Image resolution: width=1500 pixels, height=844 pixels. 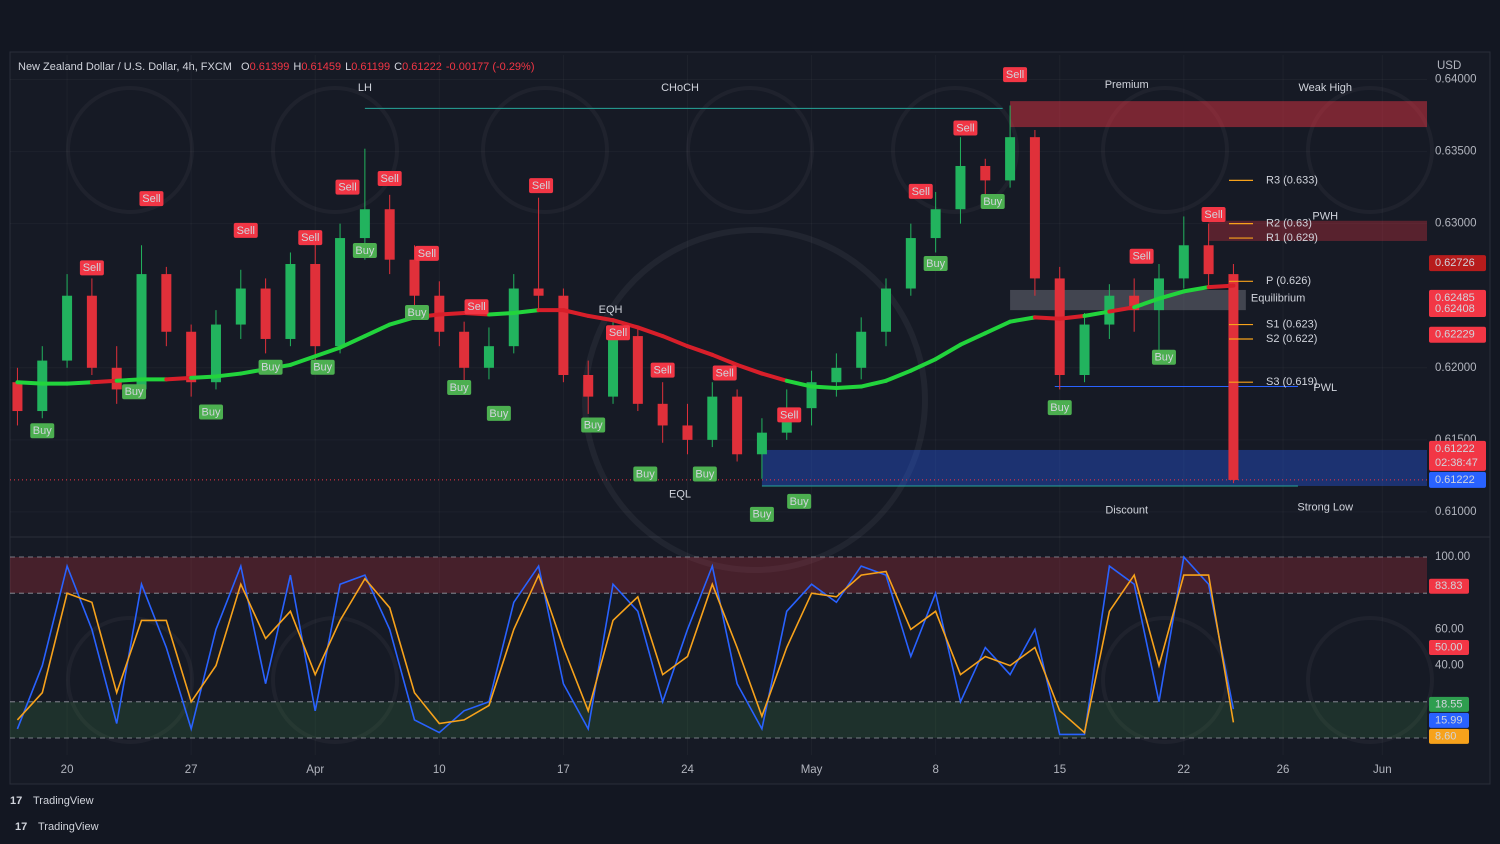 I want to click on x-tick-label: 27, so click(x=191, y=770).